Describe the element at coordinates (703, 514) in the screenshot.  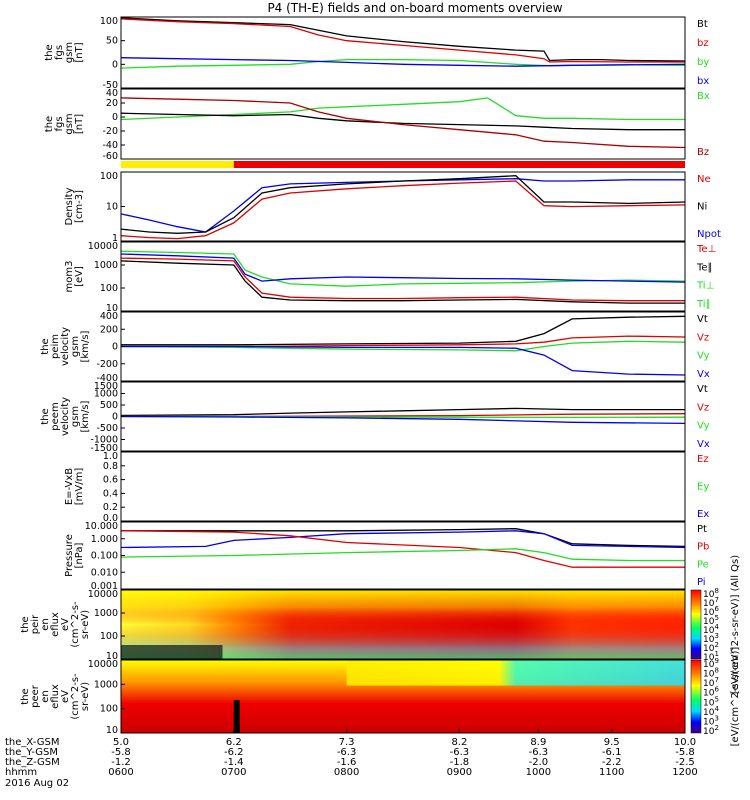
I see `legend-entry: Ex` at that location.